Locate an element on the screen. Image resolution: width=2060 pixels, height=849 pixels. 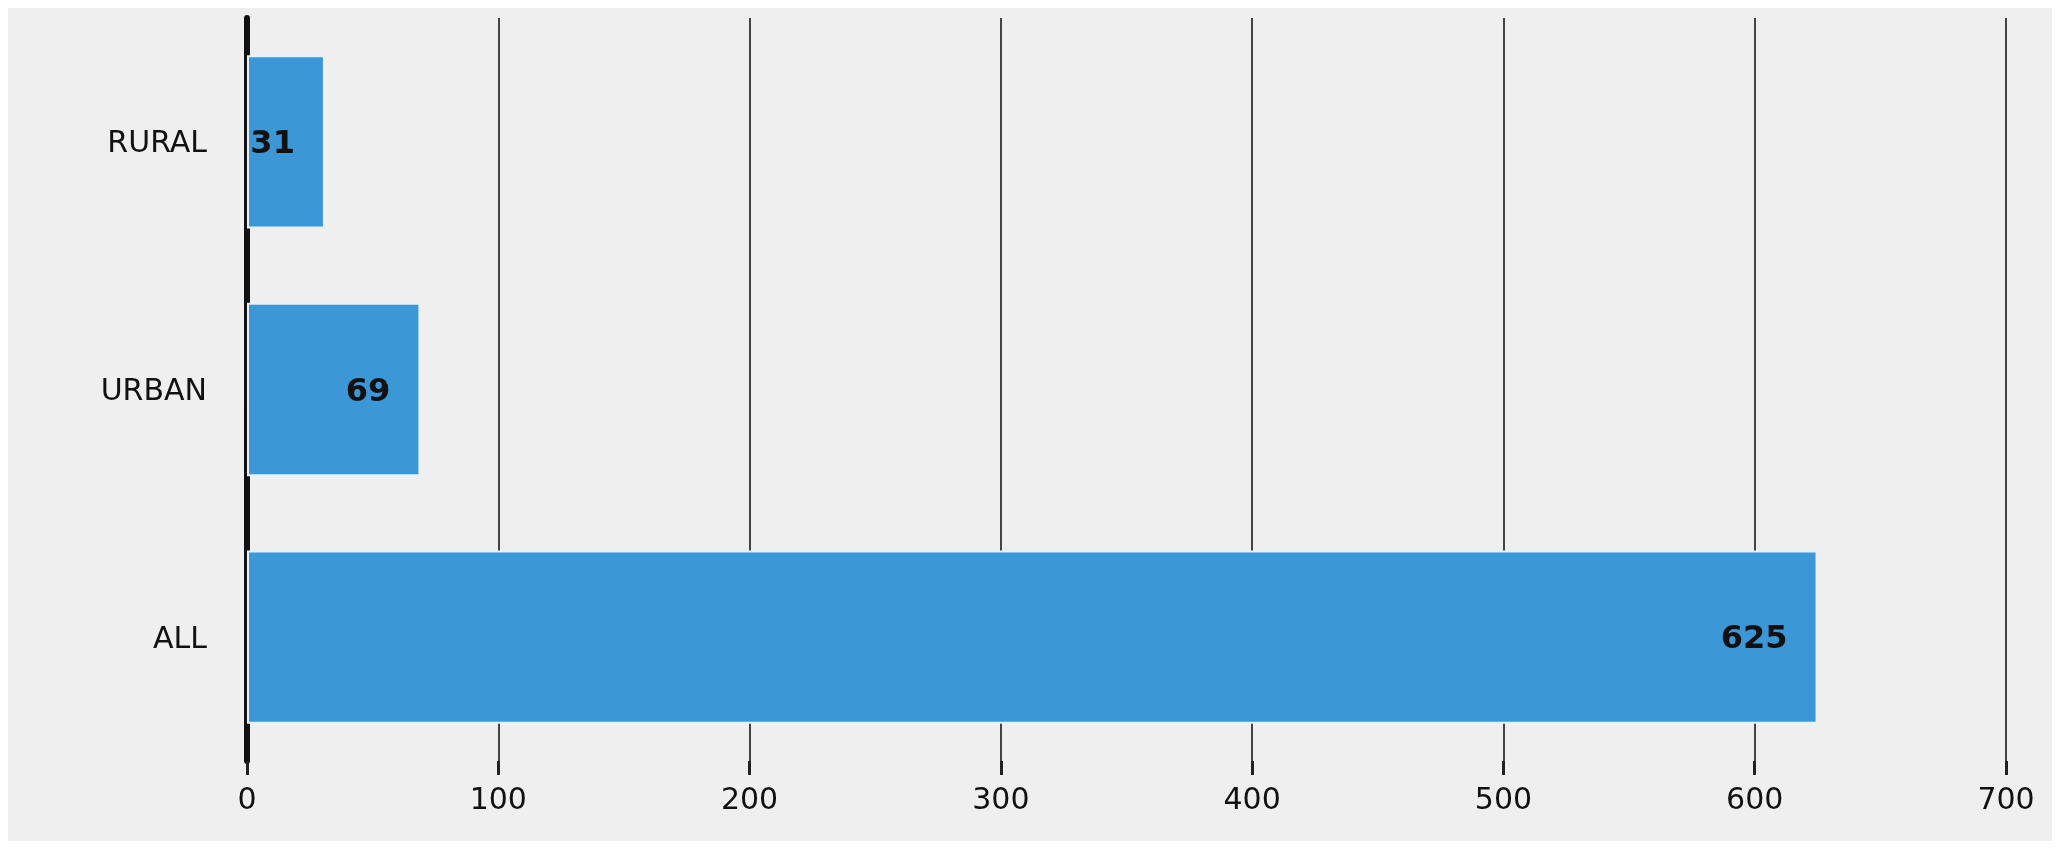
y-tick-label: ALL is located at coordinates (180, 637).